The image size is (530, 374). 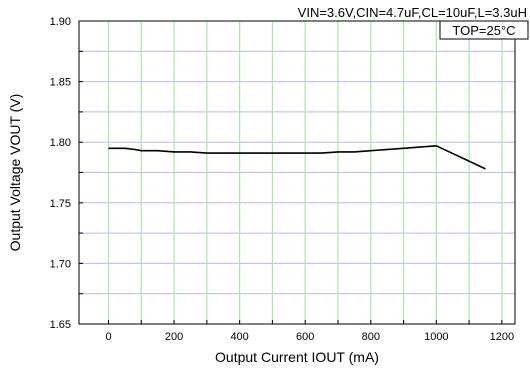 What do you see at coordinates (436, 337) in the screenshot?
I see `x-tick-label: 1000` at bounding box center [436, 337].